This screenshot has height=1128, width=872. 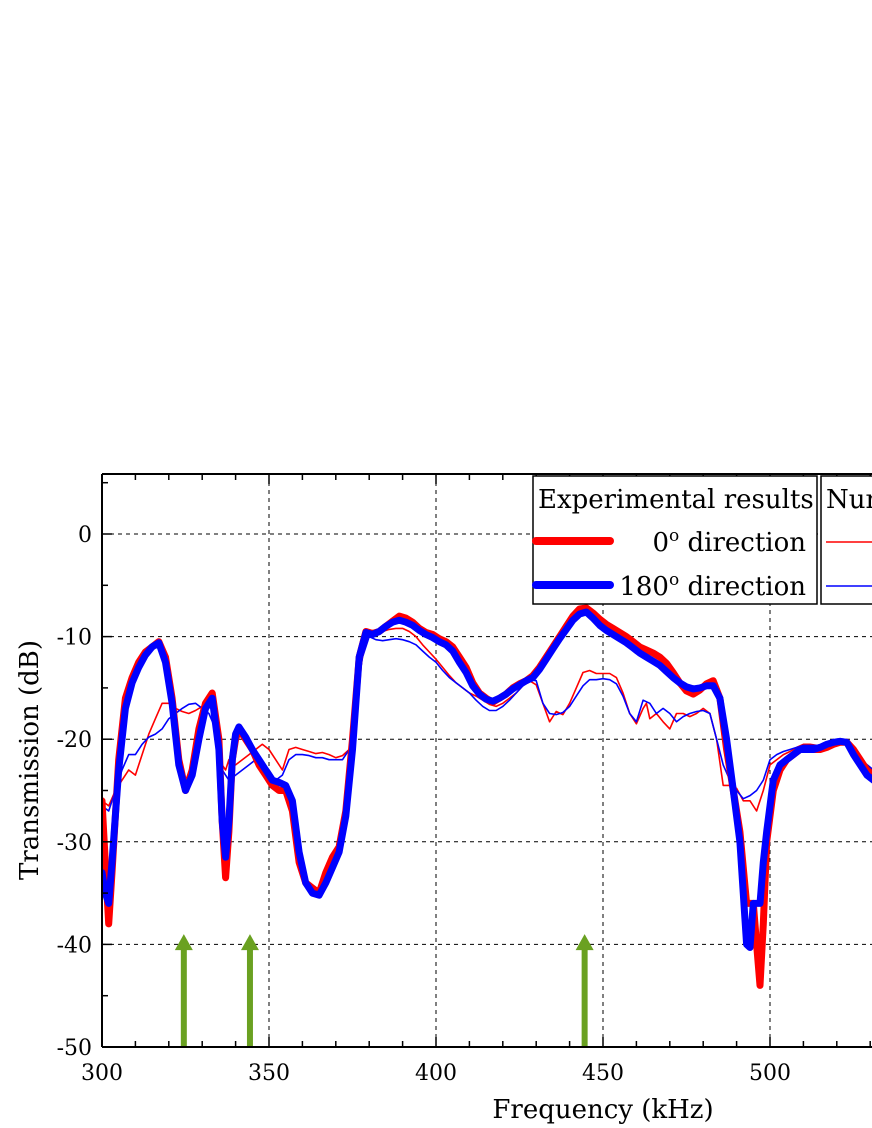 What do you see at coordinates (85, 535) in the screenshot?
I see `y-tick-label: 0` at bounding box center [85, 535].